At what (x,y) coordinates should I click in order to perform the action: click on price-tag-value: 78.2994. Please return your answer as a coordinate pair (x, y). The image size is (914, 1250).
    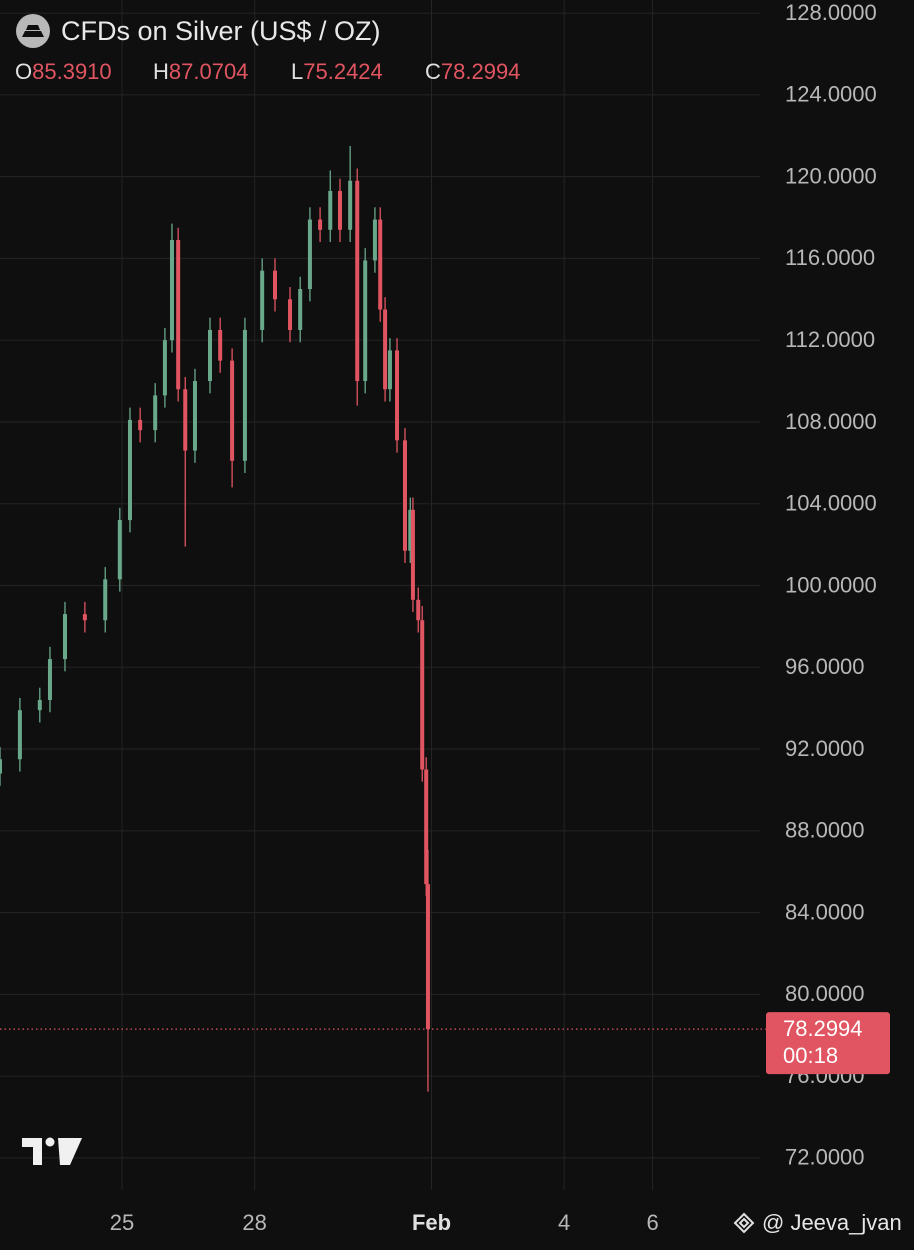
    Looking at the image, I should click on (823, 1028).